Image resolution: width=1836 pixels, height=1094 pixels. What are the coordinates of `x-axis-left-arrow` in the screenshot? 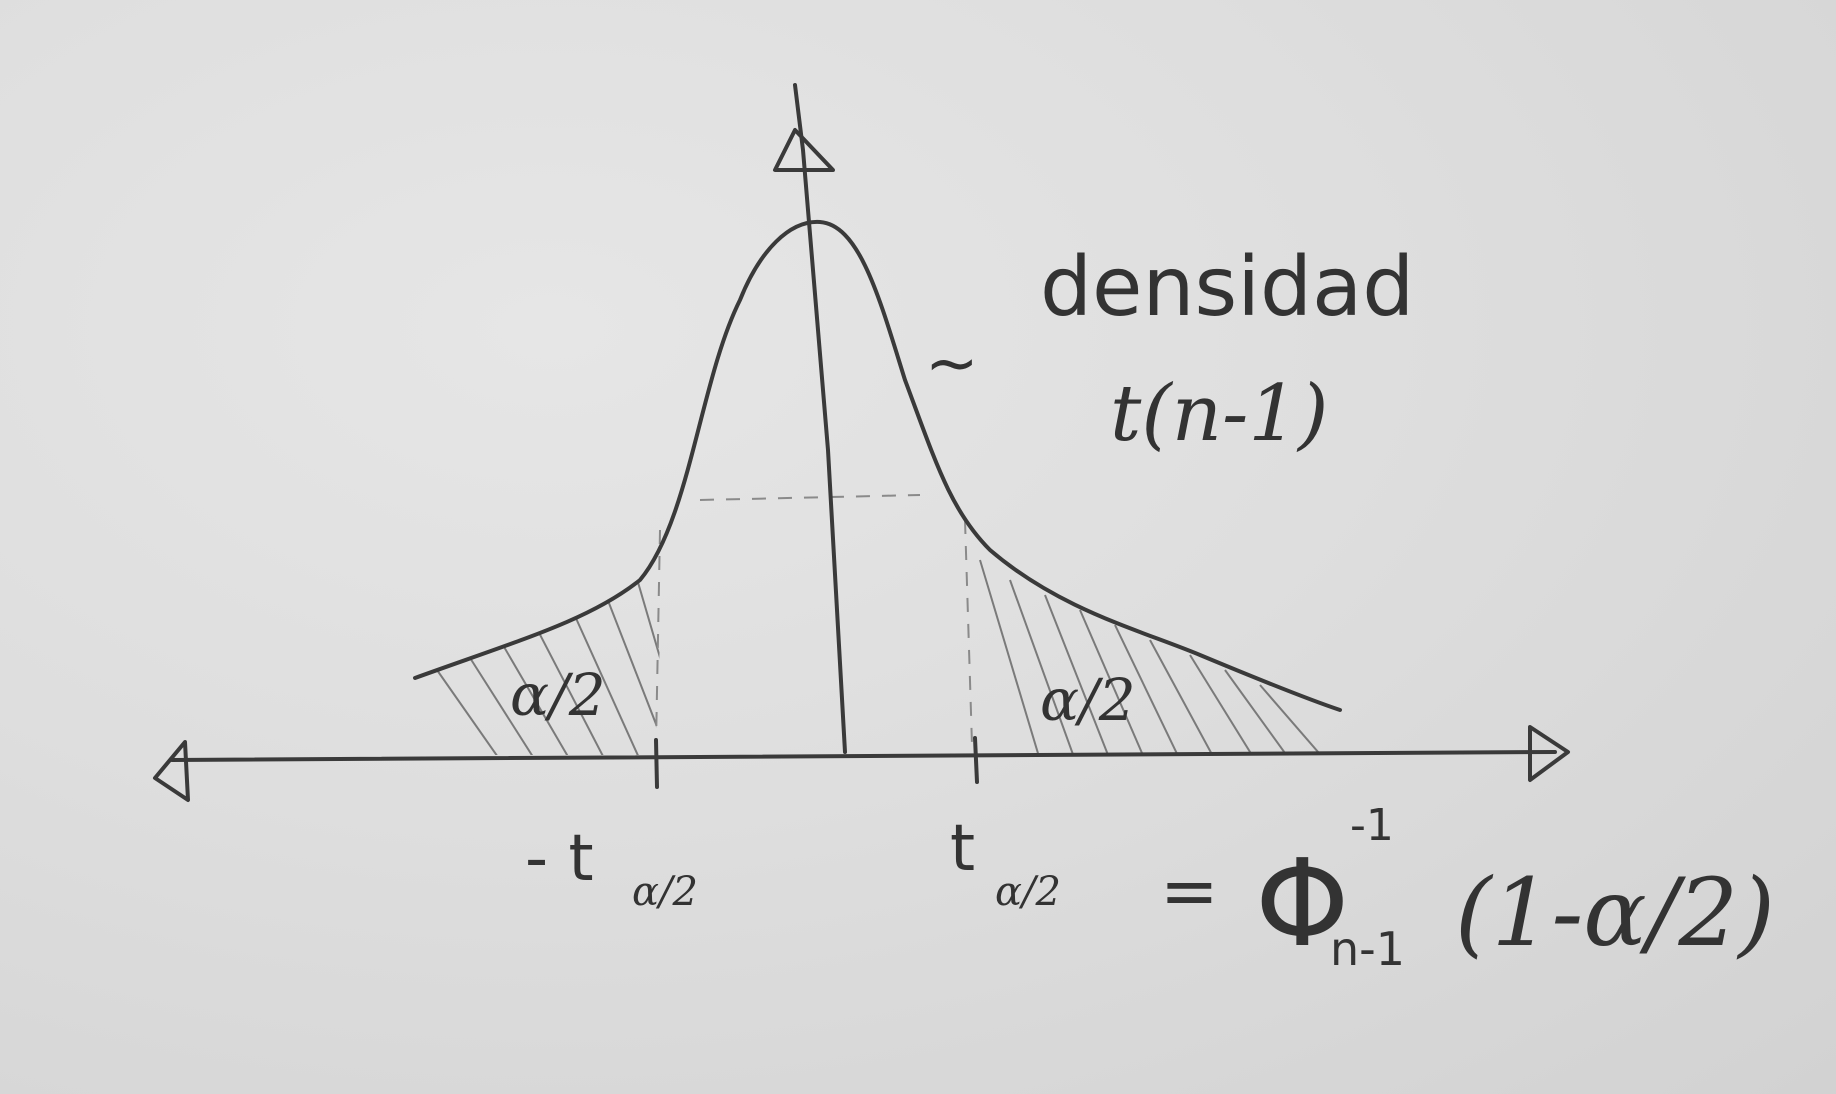 It's located at (171, 771).